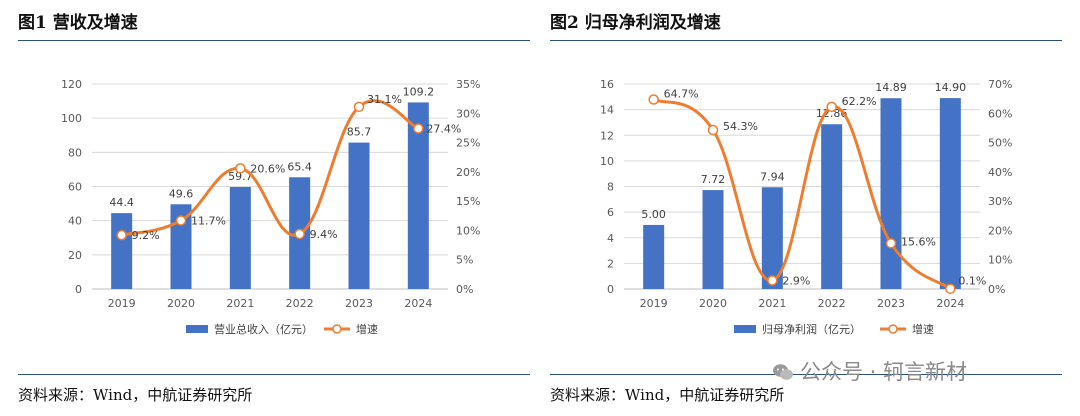 The width and height of the screenshot is (1080, 416). What do you see at coordinates (859, 101) in the screenshot?
I see `growth-value-label: 62.2%` at bounding box center [859, 101].